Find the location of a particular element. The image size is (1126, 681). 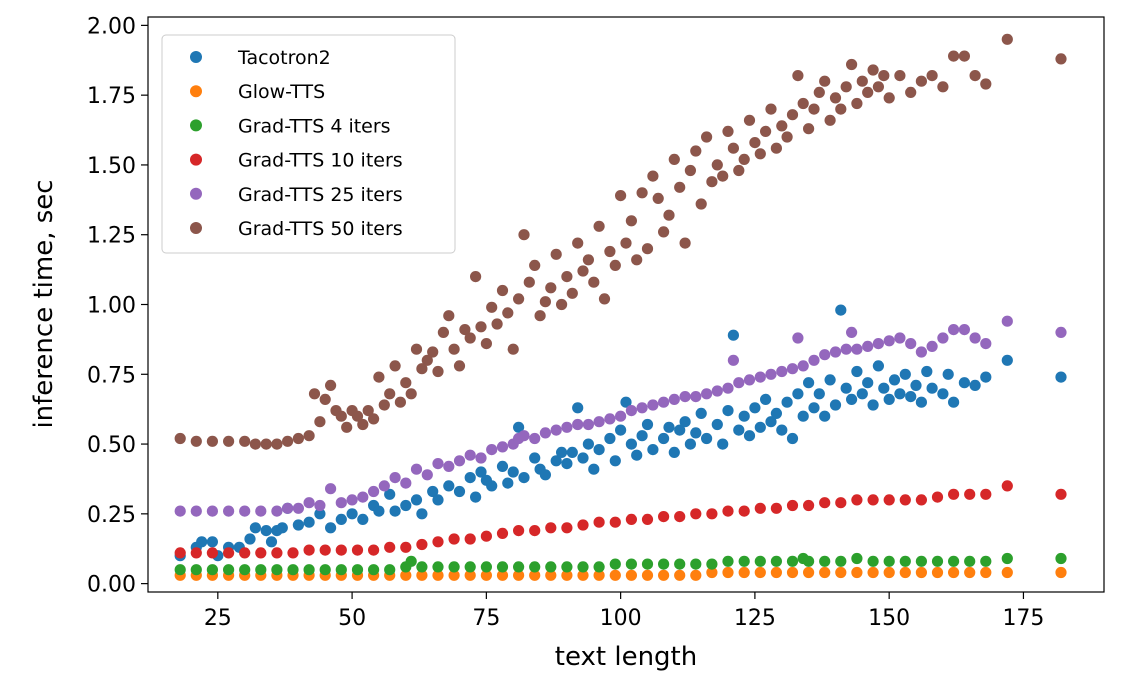

legend-label: Tacotron2 is located at coordinates (284, 58).